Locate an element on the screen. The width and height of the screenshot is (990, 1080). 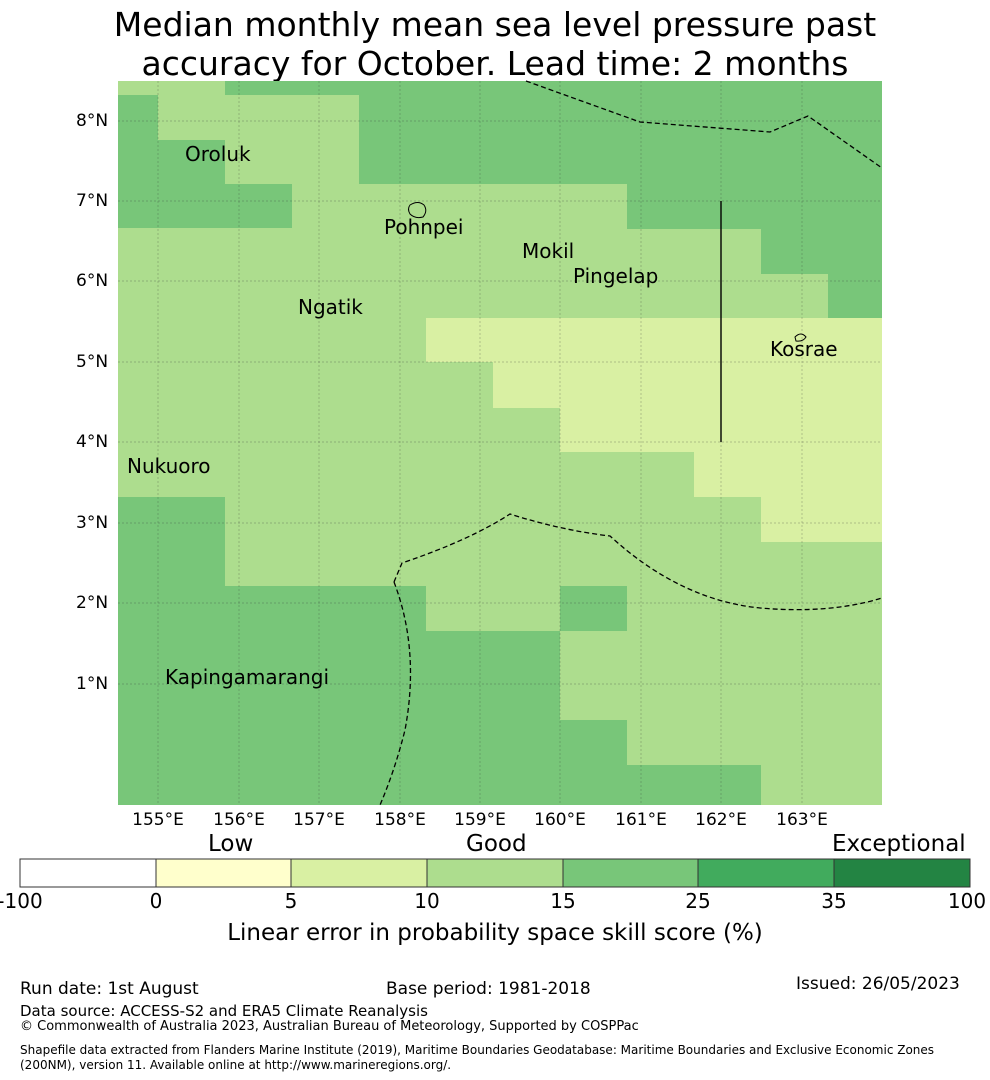
y-tick-label: 7°N is located at coordinates (92, 201).